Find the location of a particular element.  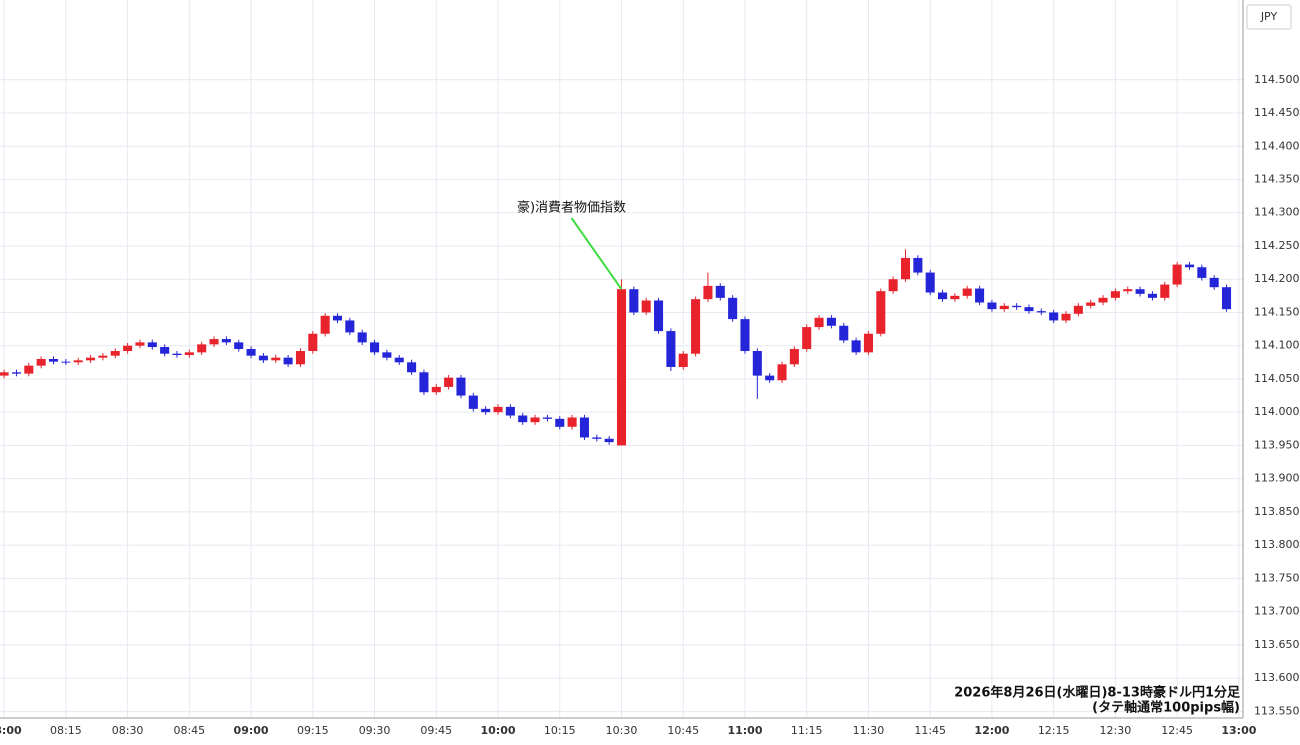

x-tick-label: 08:45 is located at coordinates (189, 730).